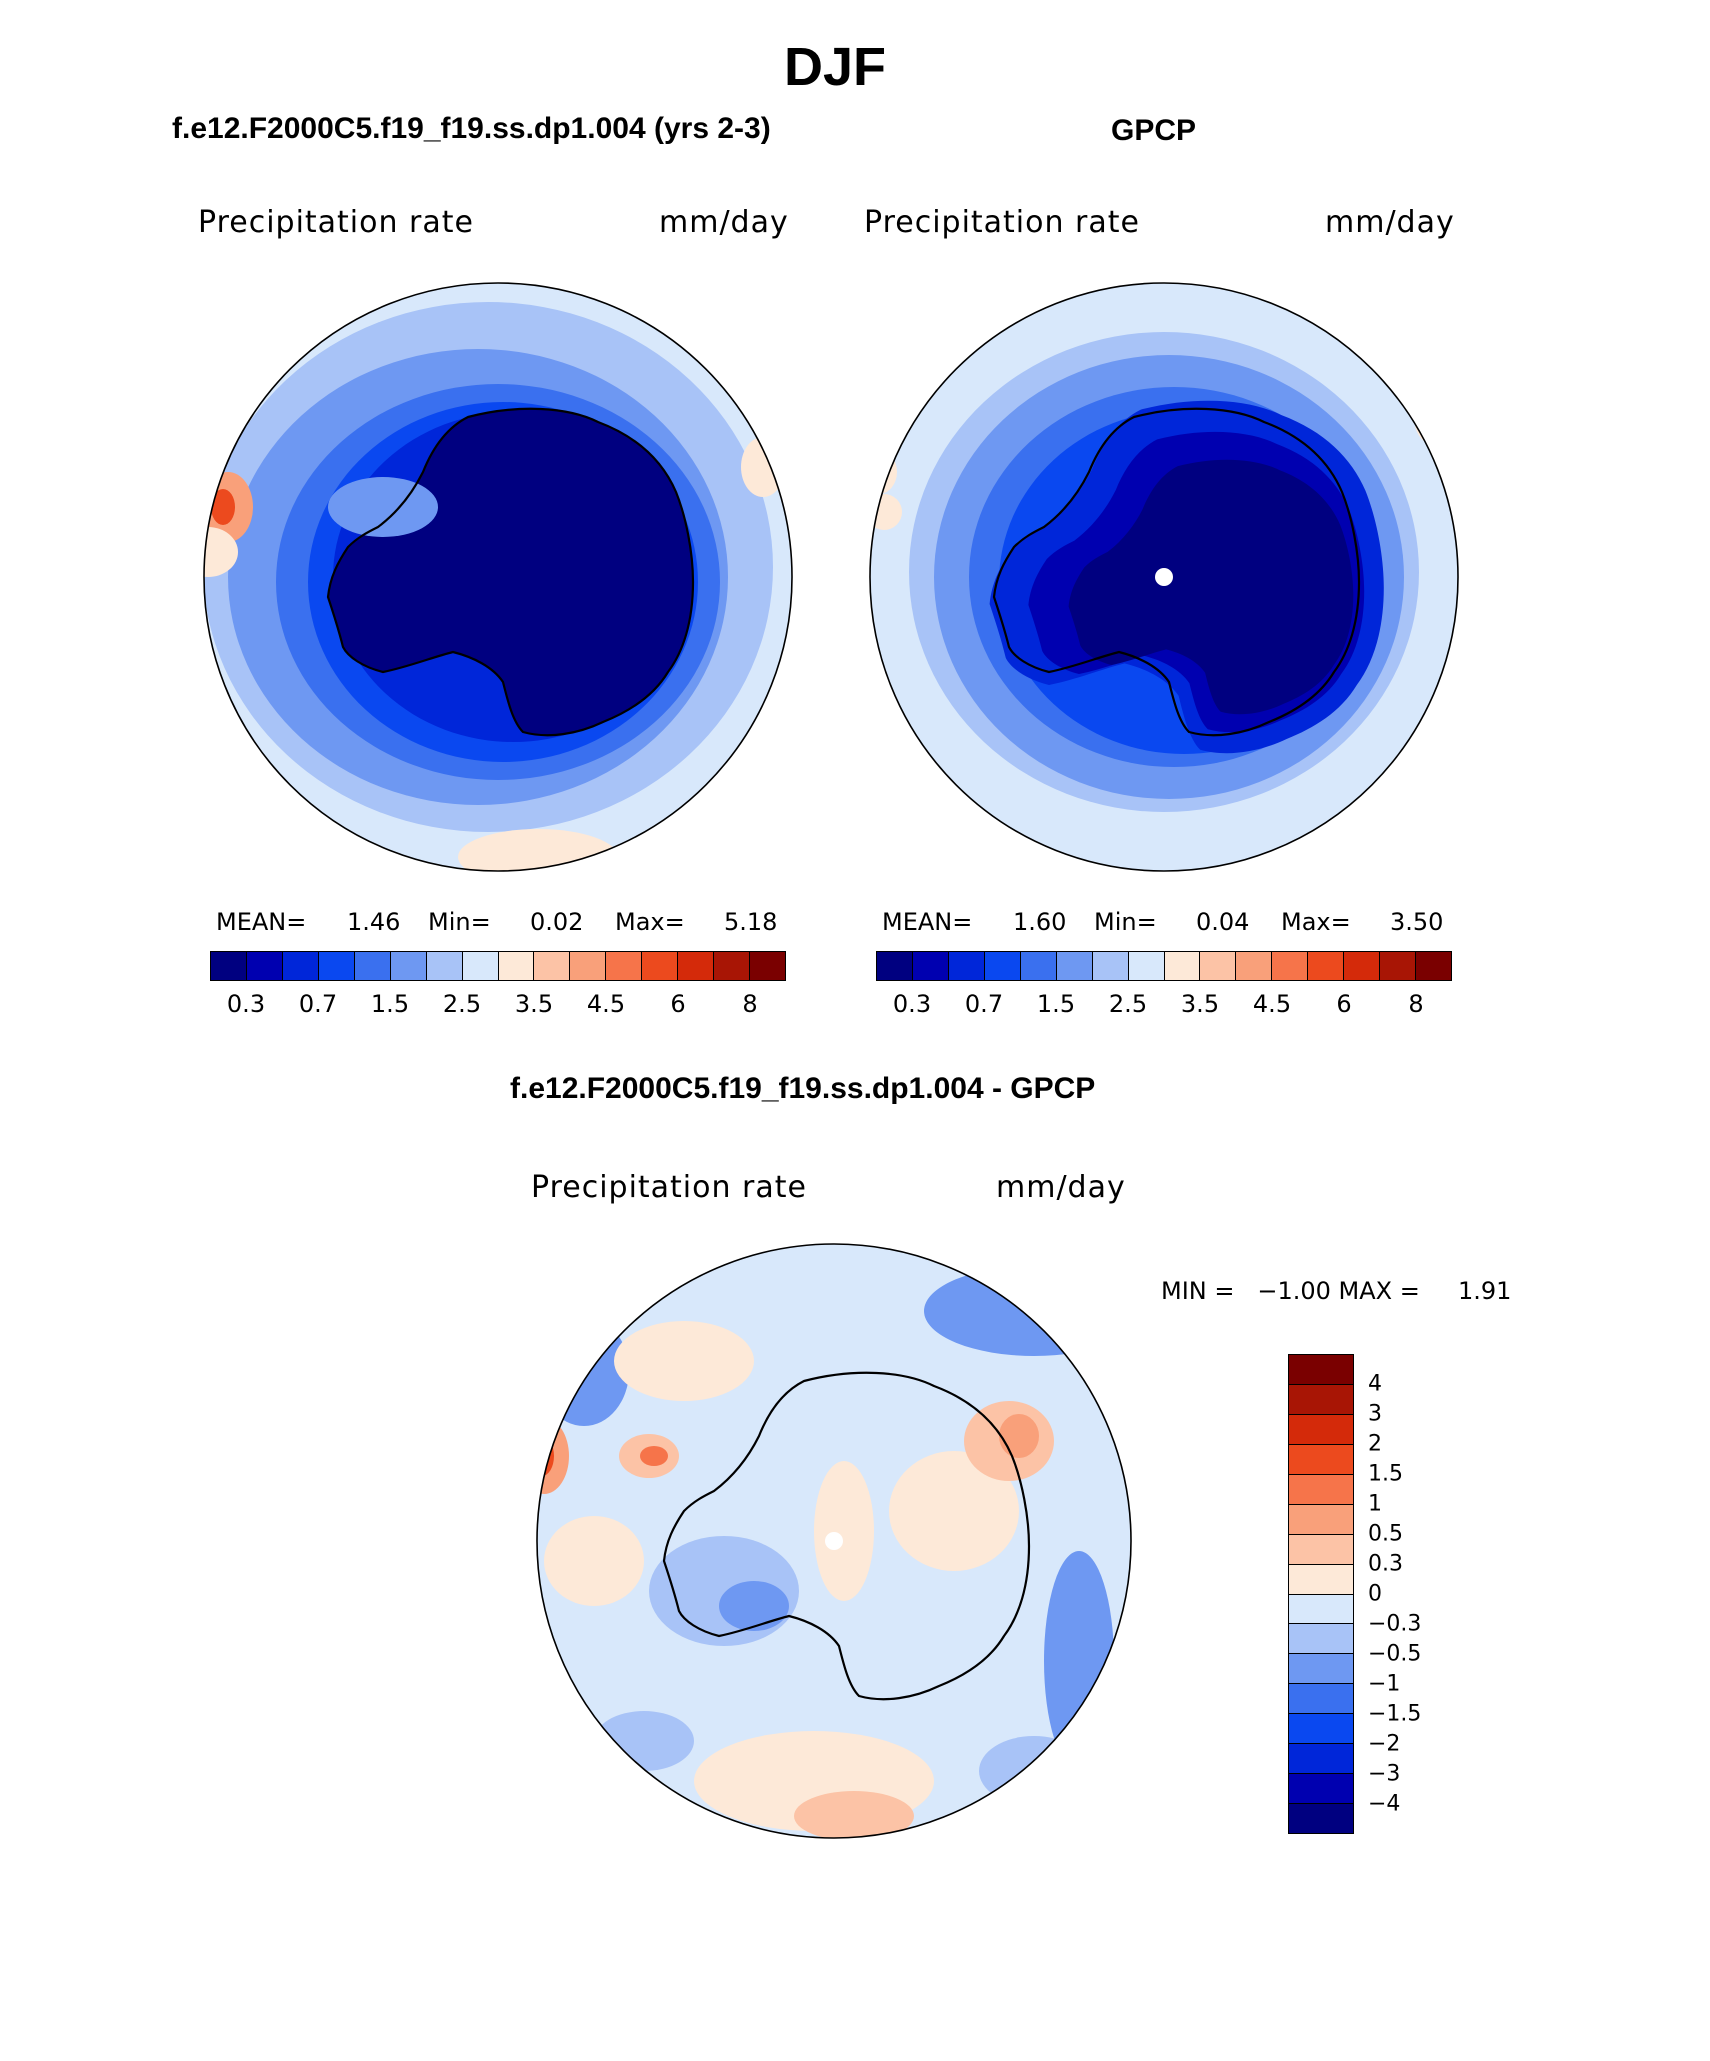 Image resolution: width=1710 pixels, height=2061 pixels. I want to click on model-units-label: mm/day, so click(724, 222).